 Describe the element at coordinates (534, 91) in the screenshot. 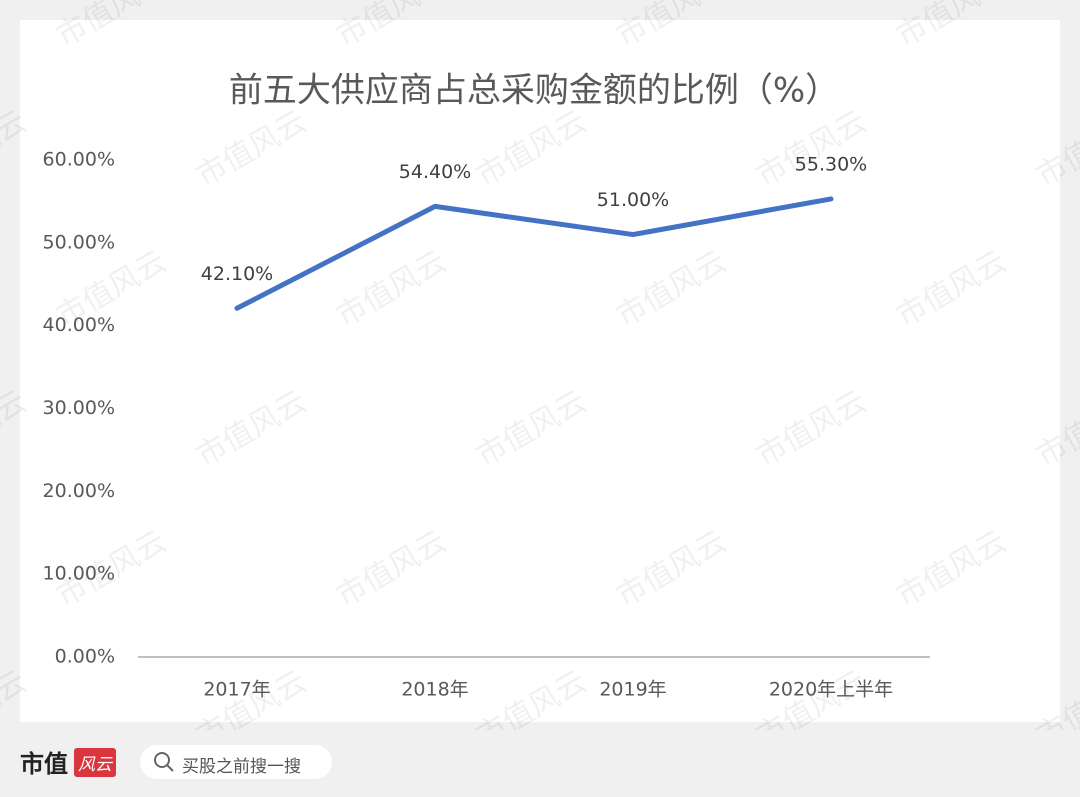

I see `chart-title: 前五大供应商占总采购金额的比例（%）` at that location.